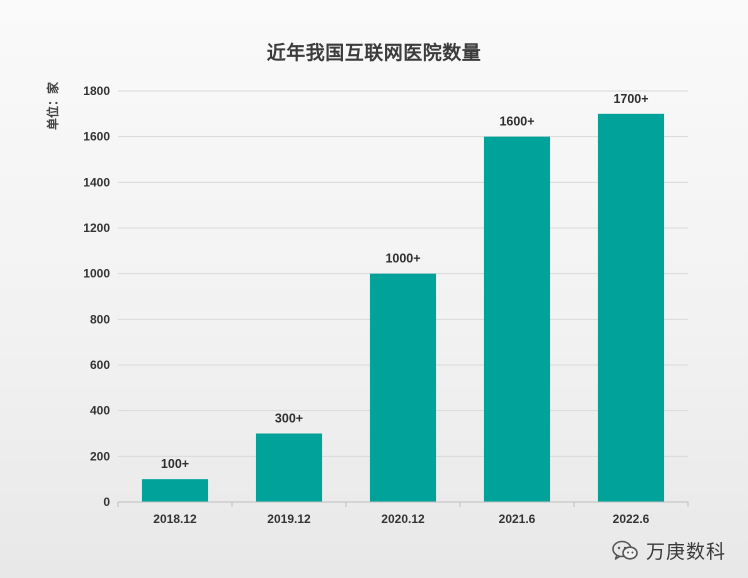 The height and width of the screenshot is (578, 748). What do you see at coordinates (625, 551) in the screenshot?
I see `wechat-icon` at bounding box center [625, 551].